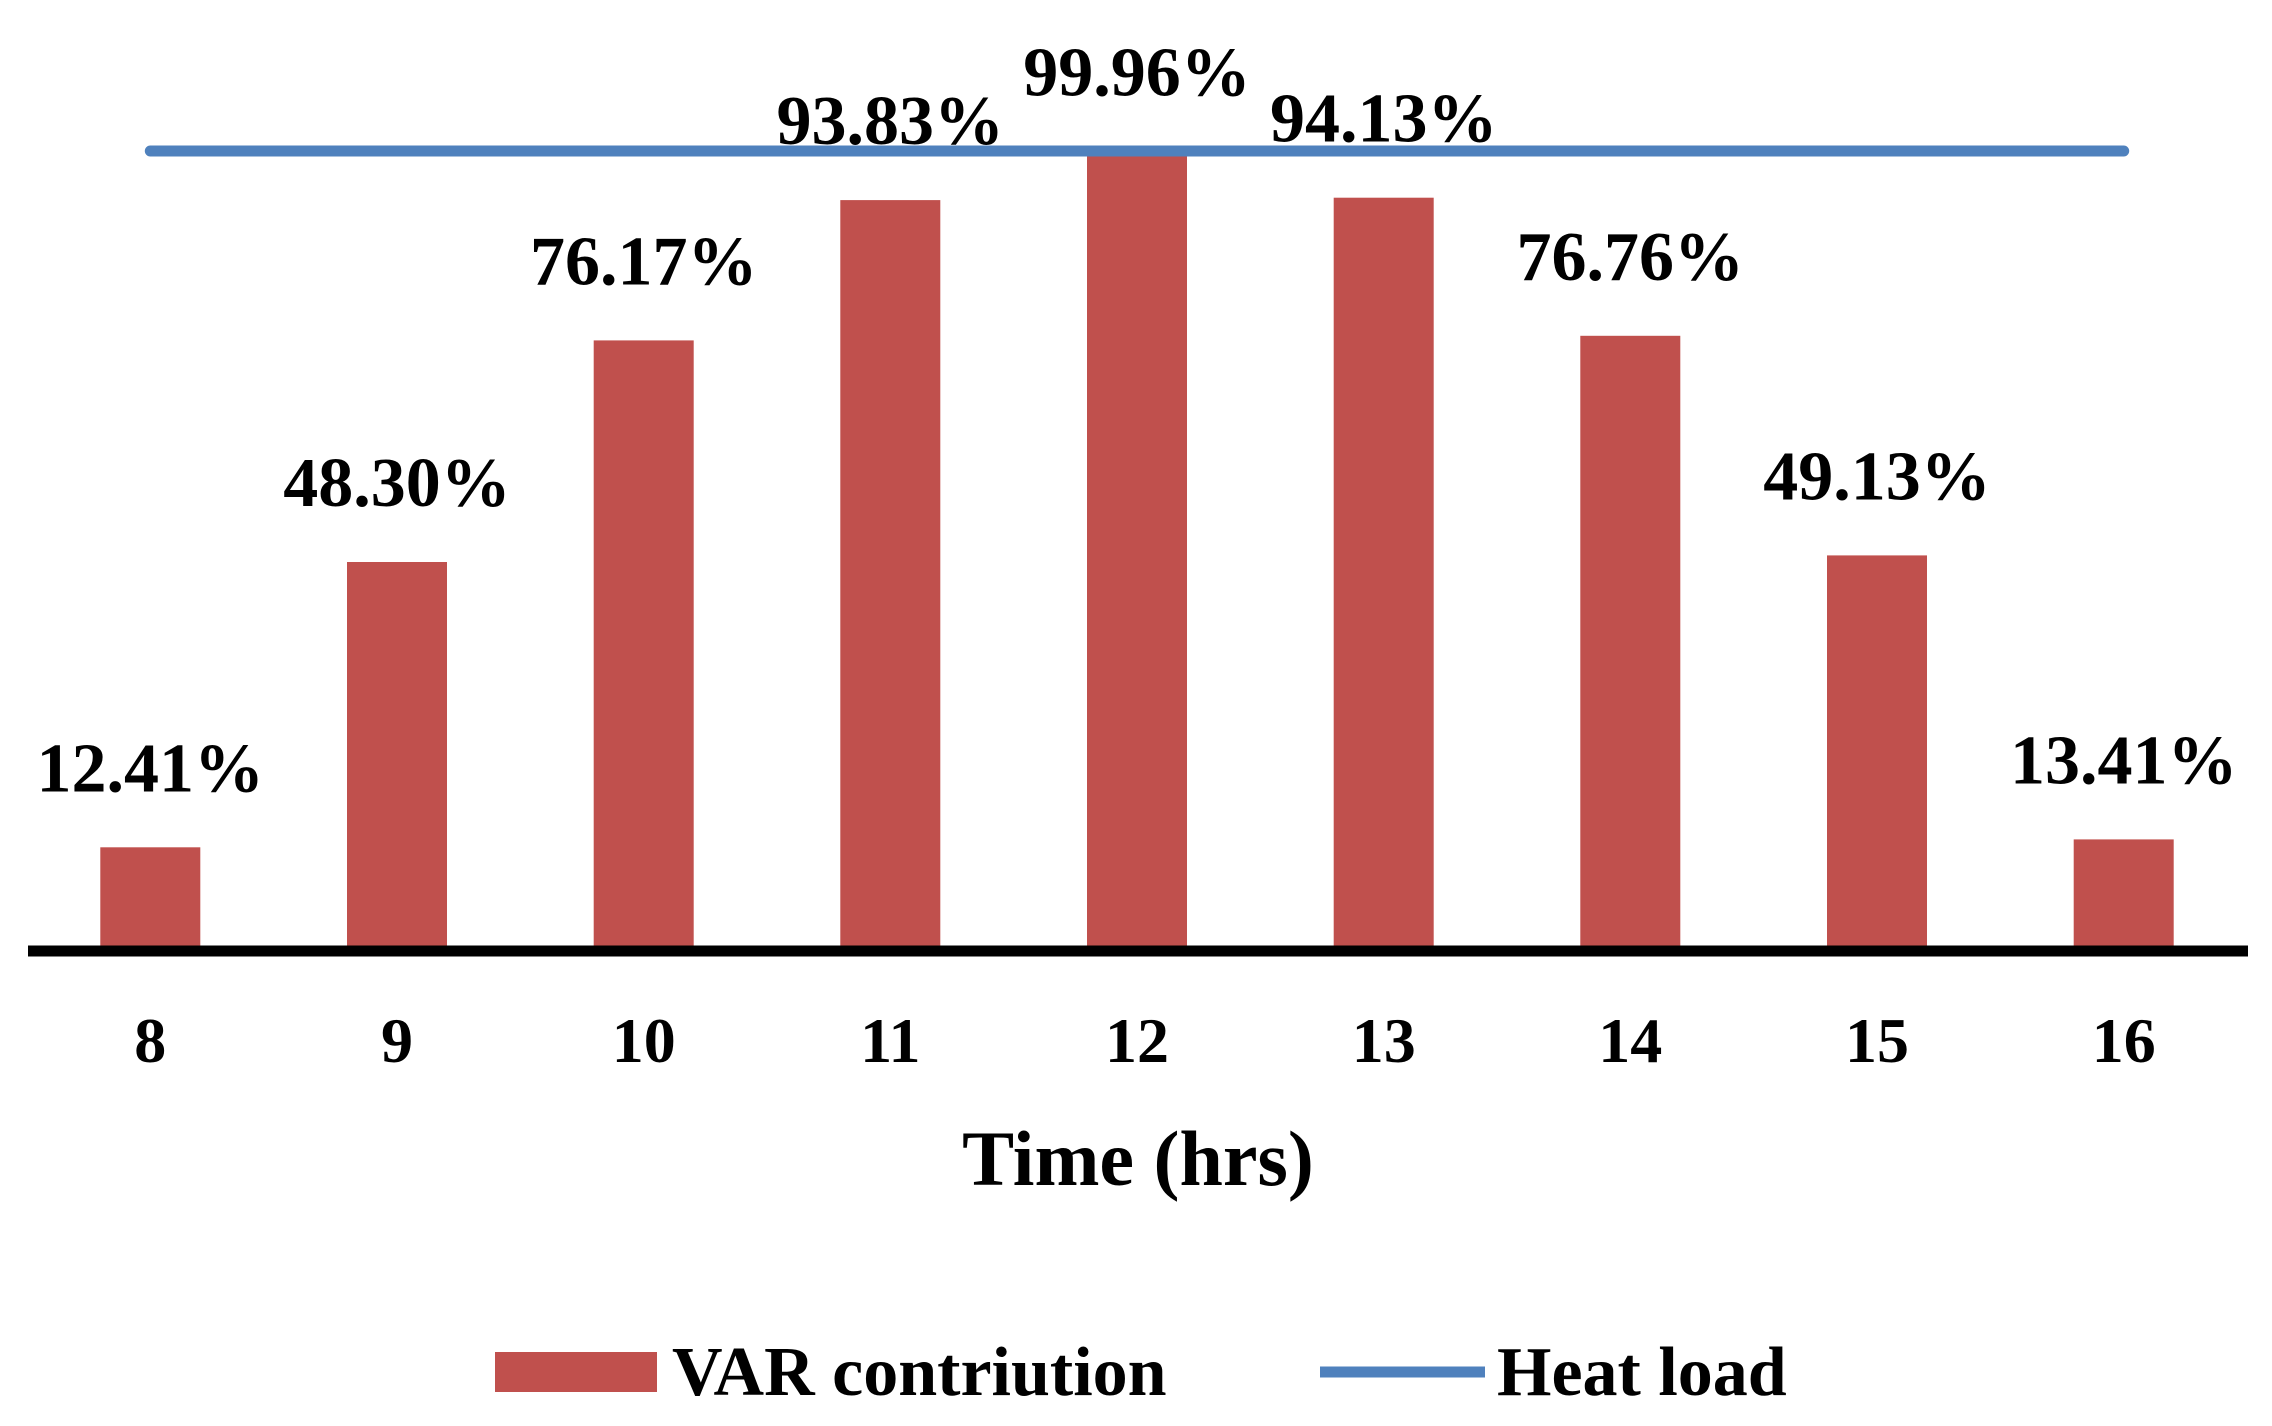 The width and height of the screenshot is (2272, 1426). Describe the element at coordinates (1138, 1158) in the screenshot. I see `x-axis-title: Time (hrs)` at that location.